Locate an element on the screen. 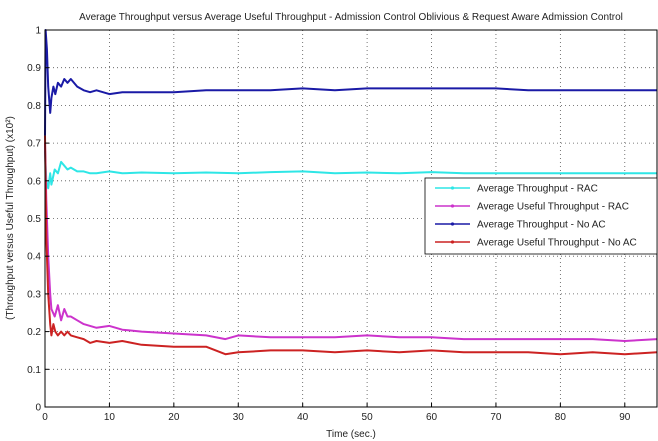  x-axis-tick-labels: 0 10 20 30 40 50 60 70 80 90 is located at coordinates (336, 417).